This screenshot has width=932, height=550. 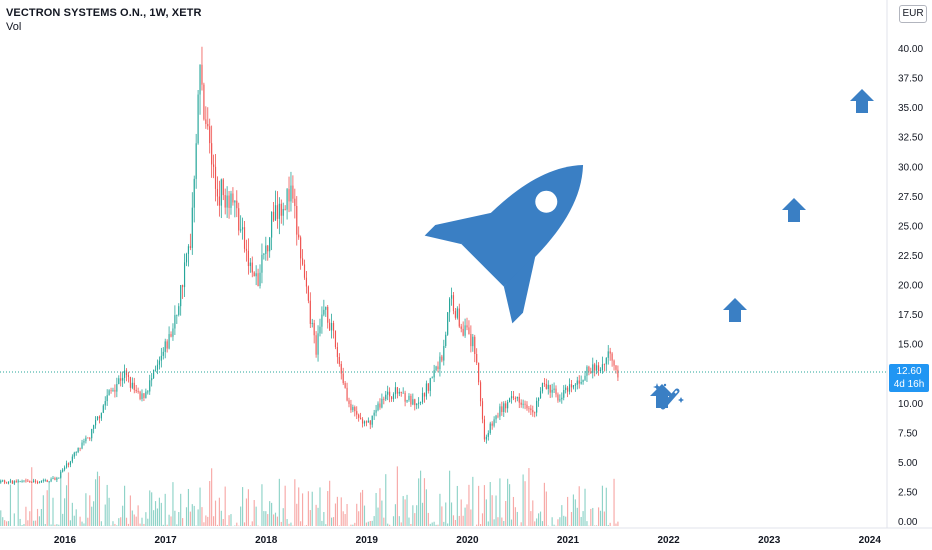 What do you see at coordinates (668, 396) in the screenshot?
I see `magic-wand-icon` at bounding box center [668, 396].